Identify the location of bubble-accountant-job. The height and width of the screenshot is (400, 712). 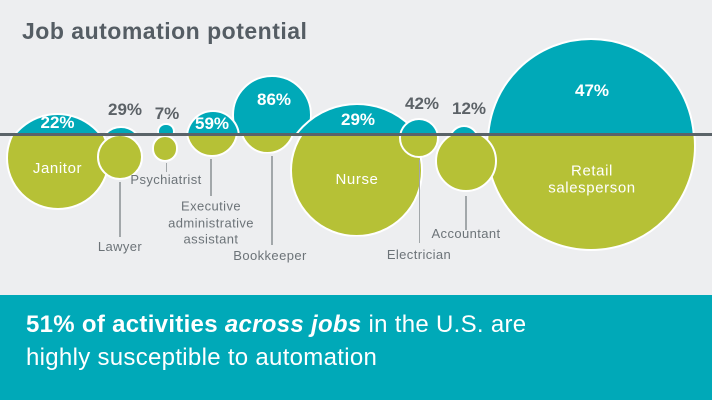
(466, 163).